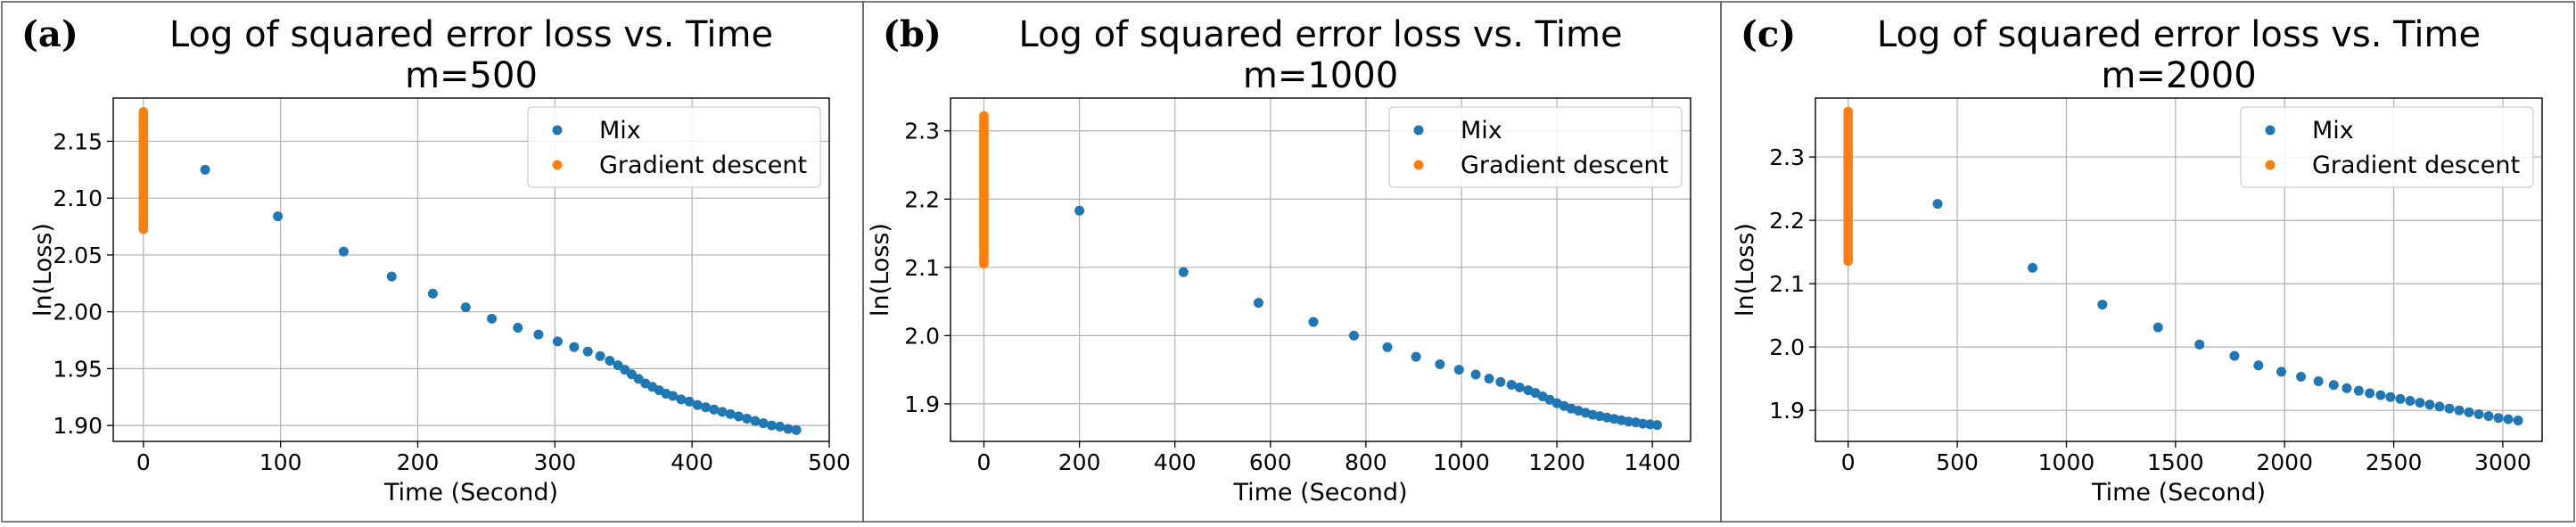 The width and height of the screenshot is (2576, 527). I want to click on panel-label: (b), so click(912, 34).